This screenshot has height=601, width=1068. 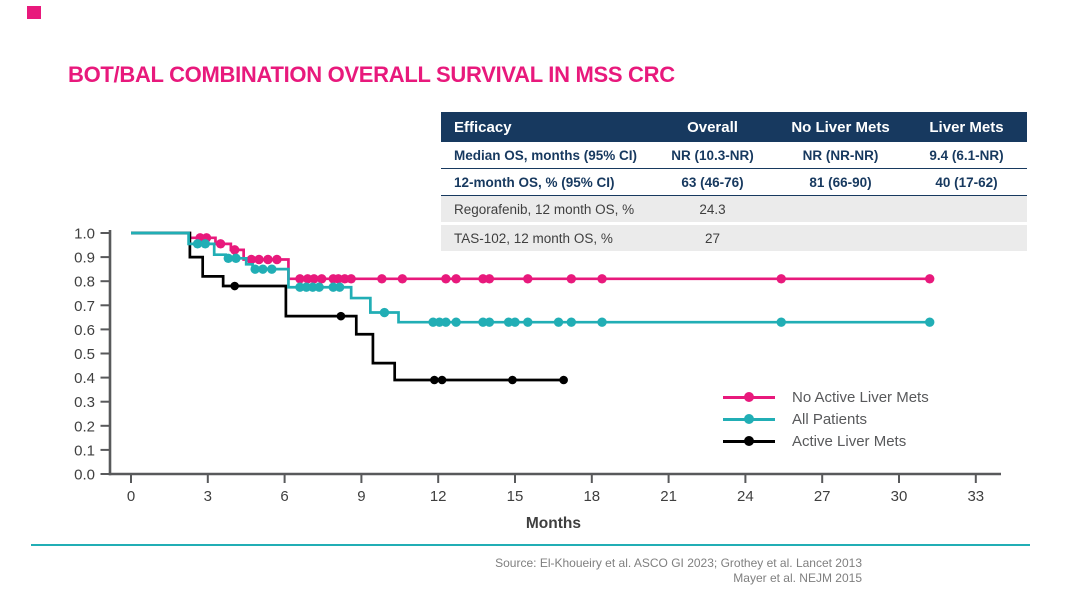 I want to click on footer-divider-line, so click(x=530, y=545).